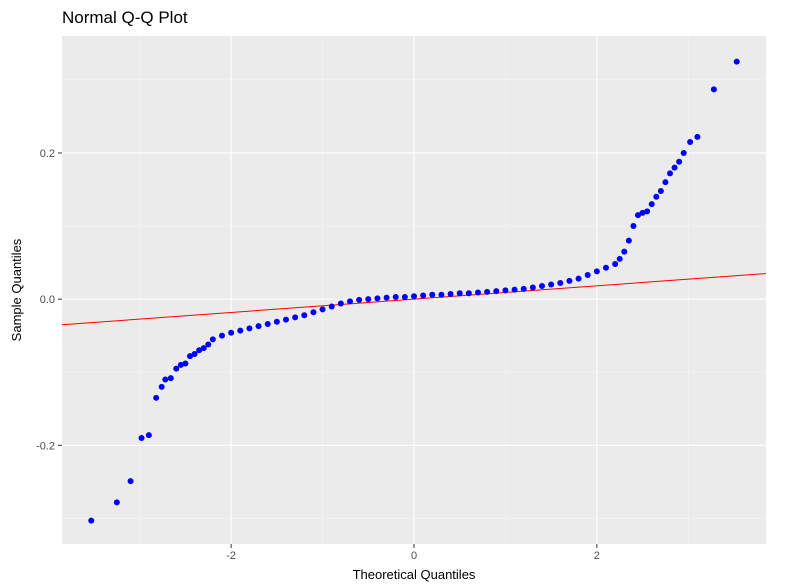 This screenshot has width=807, height=586. I want to click on y-axis-title: Sample Quantiles, so click(16, 289).